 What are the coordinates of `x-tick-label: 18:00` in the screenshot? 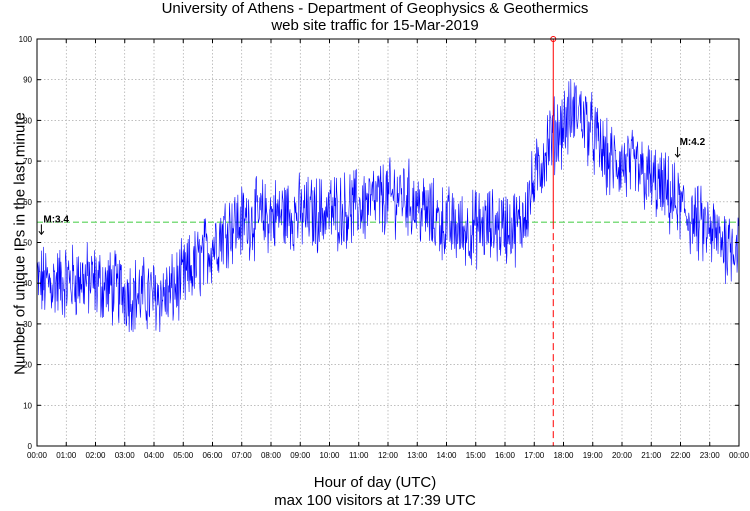 It's located at (563, 455).